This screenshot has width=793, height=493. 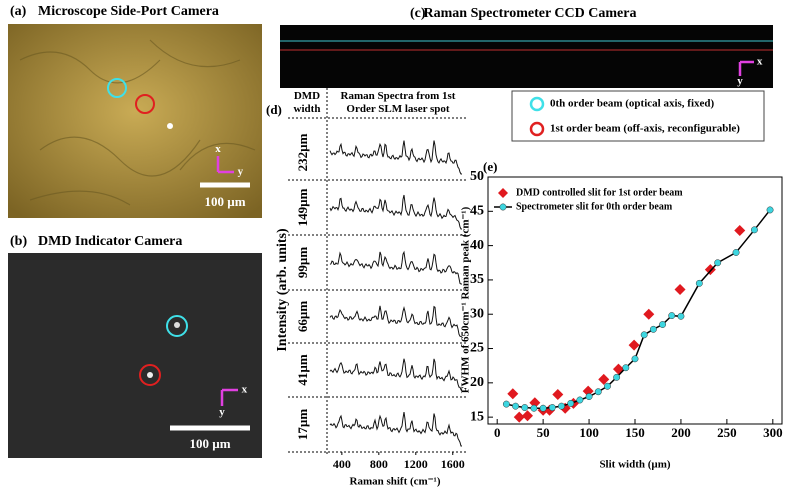 I want to click on y-axis-label: FWHM of 650cm⁻¹ Raman peak (cm⁻¹), so click(x=466, y=299).